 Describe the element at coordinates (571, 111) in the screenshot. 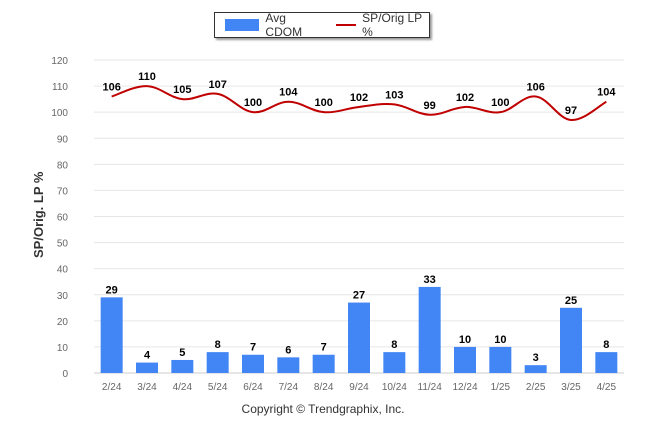

I see `line-value-label: 97` at that location.